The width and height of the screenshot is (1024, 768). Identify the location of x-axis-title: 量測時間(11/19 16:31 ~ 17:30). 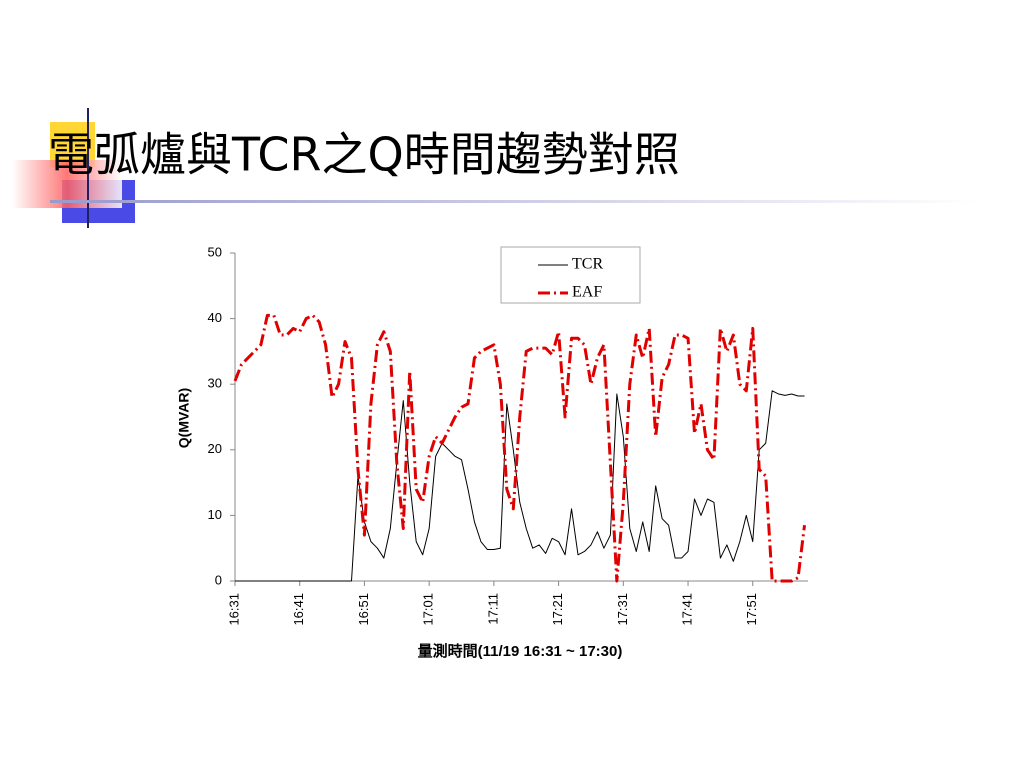
(520, 651).